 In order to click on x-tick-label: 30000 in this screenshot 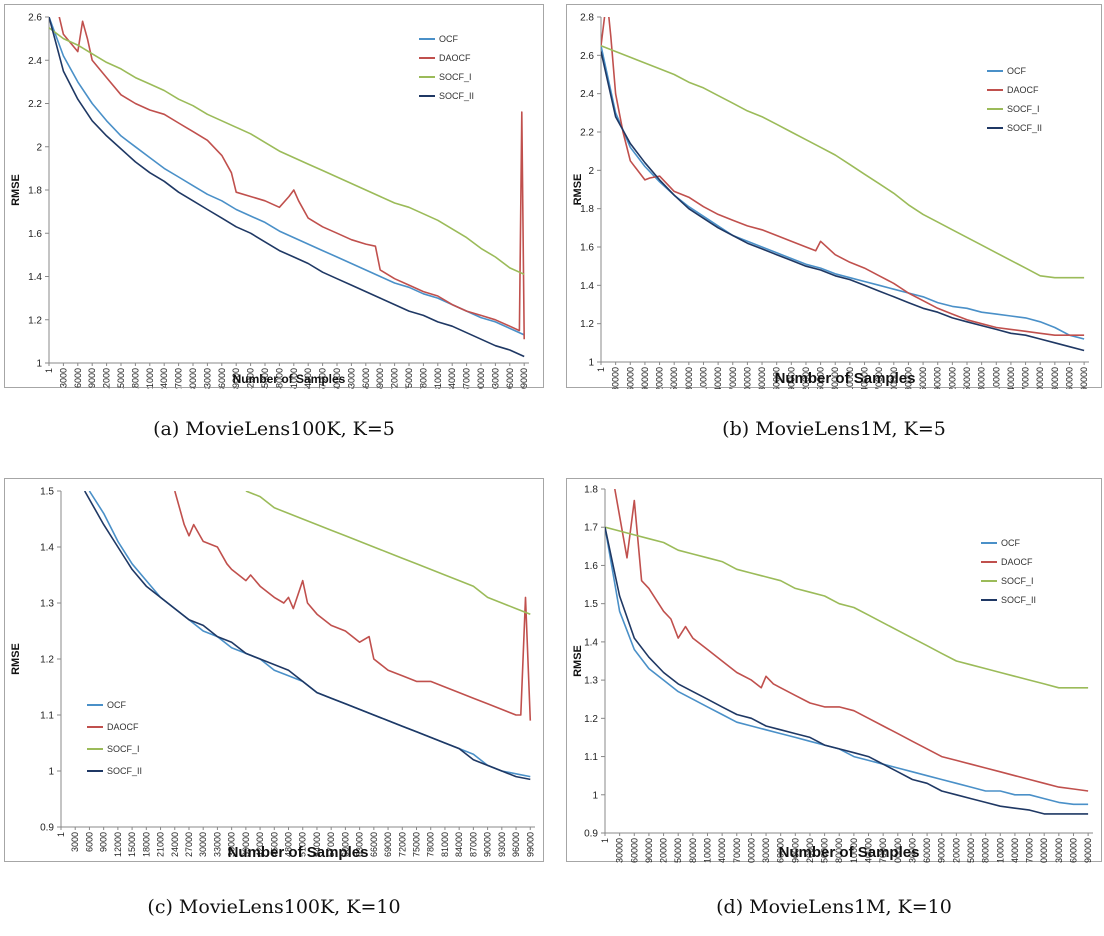, I will do `click(203, 844)`.